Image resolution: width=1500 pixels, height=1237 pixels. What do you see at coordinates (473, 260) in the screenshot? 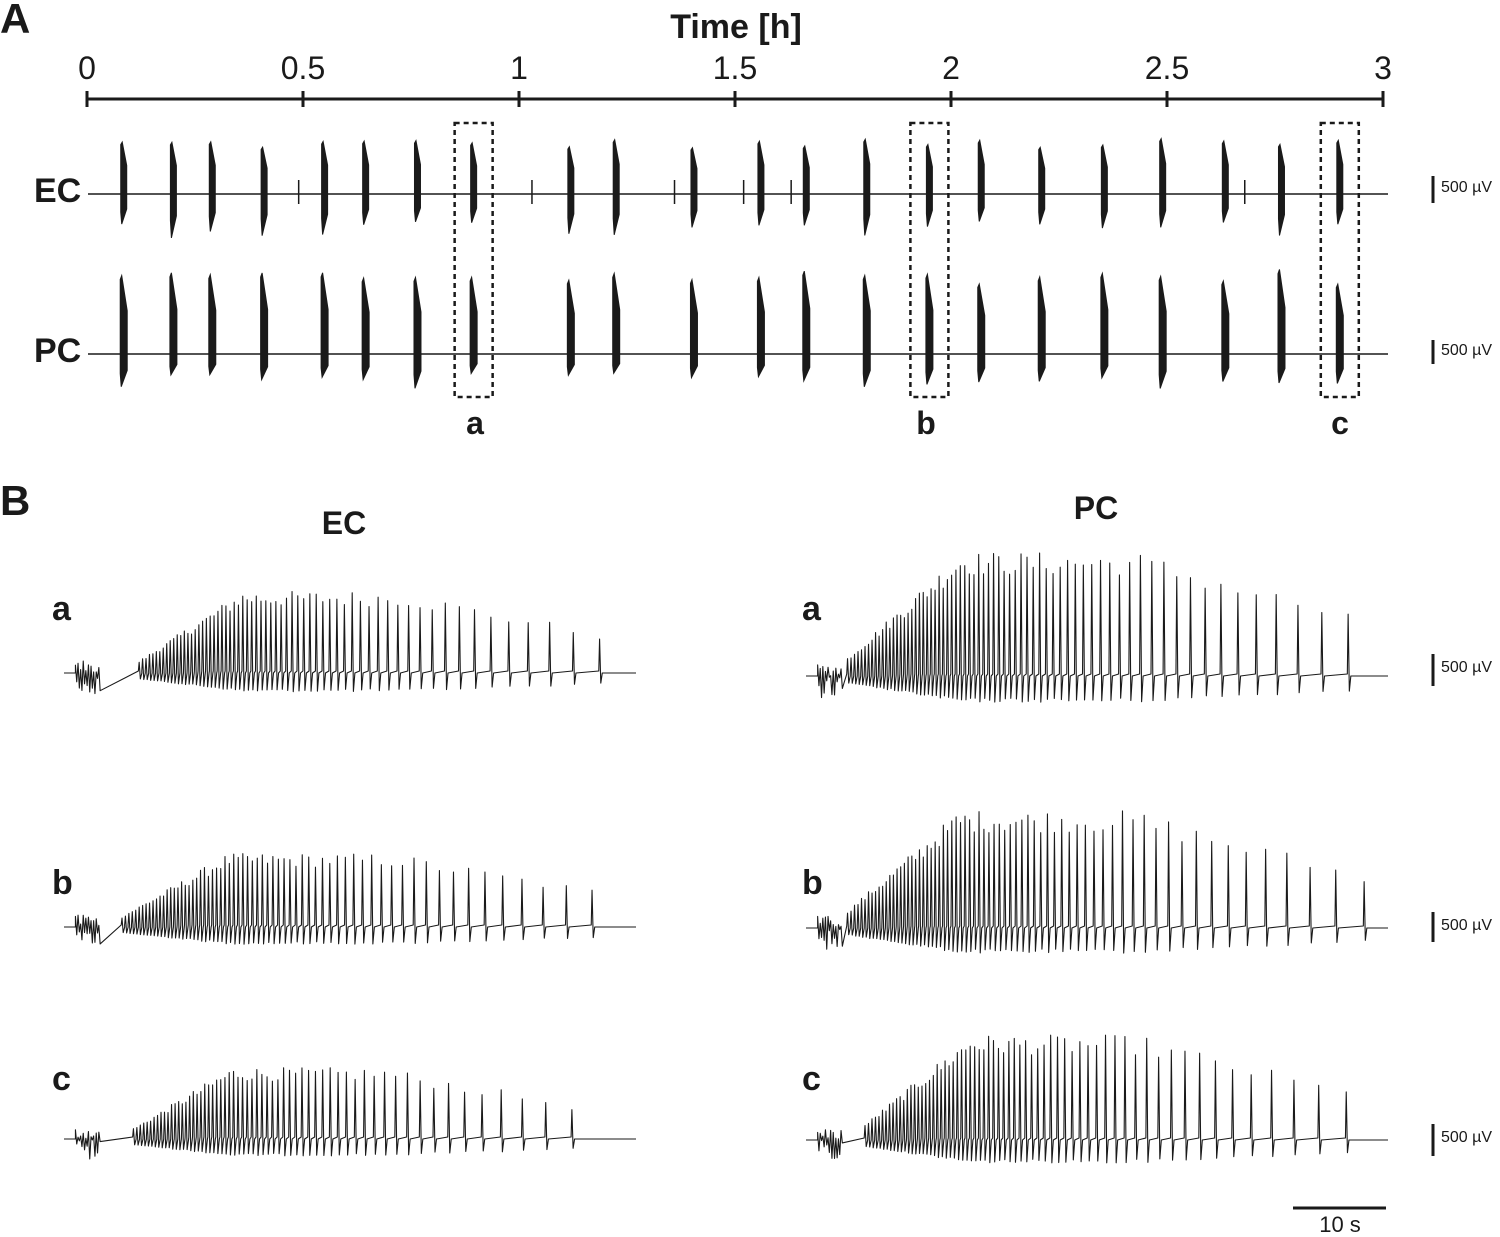
I see `highlight-window-a` at bounding box center [473, 260].